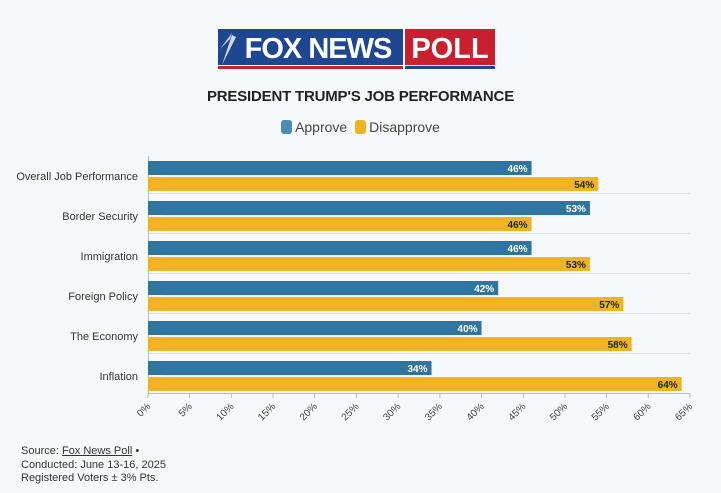 The height and width of the screenshot is (493, 721). I want to click on data-label-disapprove: 57%, so click(609, 305).